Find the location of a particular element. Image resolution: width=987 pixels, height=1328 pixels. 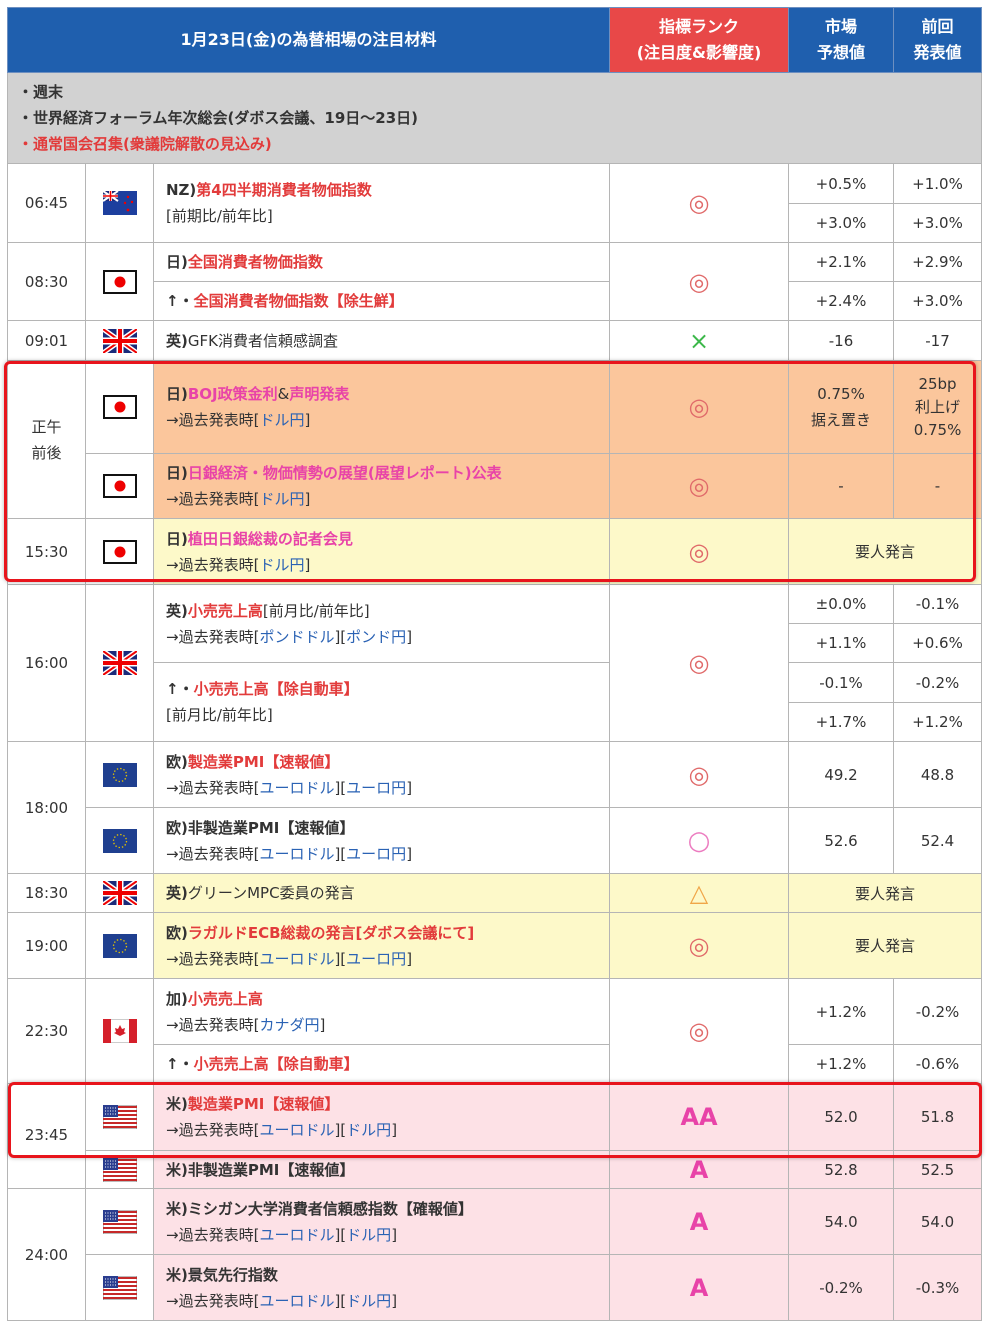

forecast-header: 市場 予想値 is located at coordinates (841, 40).